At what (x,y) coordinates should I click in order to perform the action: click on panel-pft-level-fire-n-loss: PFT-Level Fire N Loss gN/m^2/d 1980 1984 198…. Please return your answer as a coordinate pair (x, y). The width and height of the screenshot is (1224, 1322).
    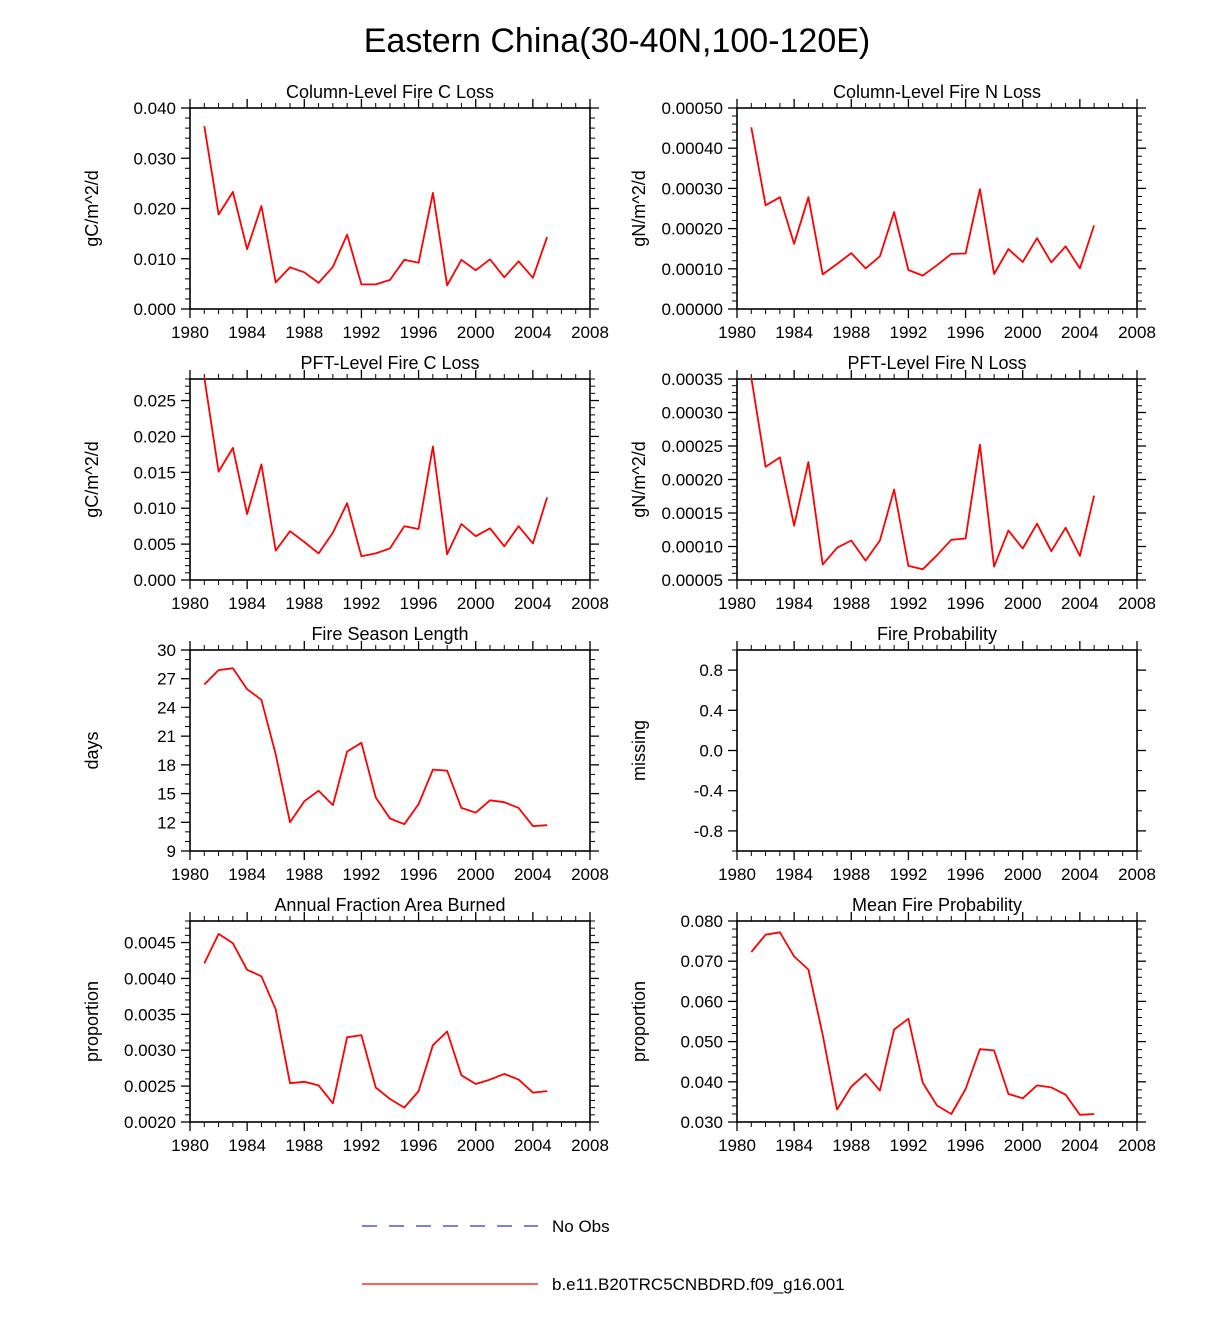
    Looking at the image, I should click on (892, 483).